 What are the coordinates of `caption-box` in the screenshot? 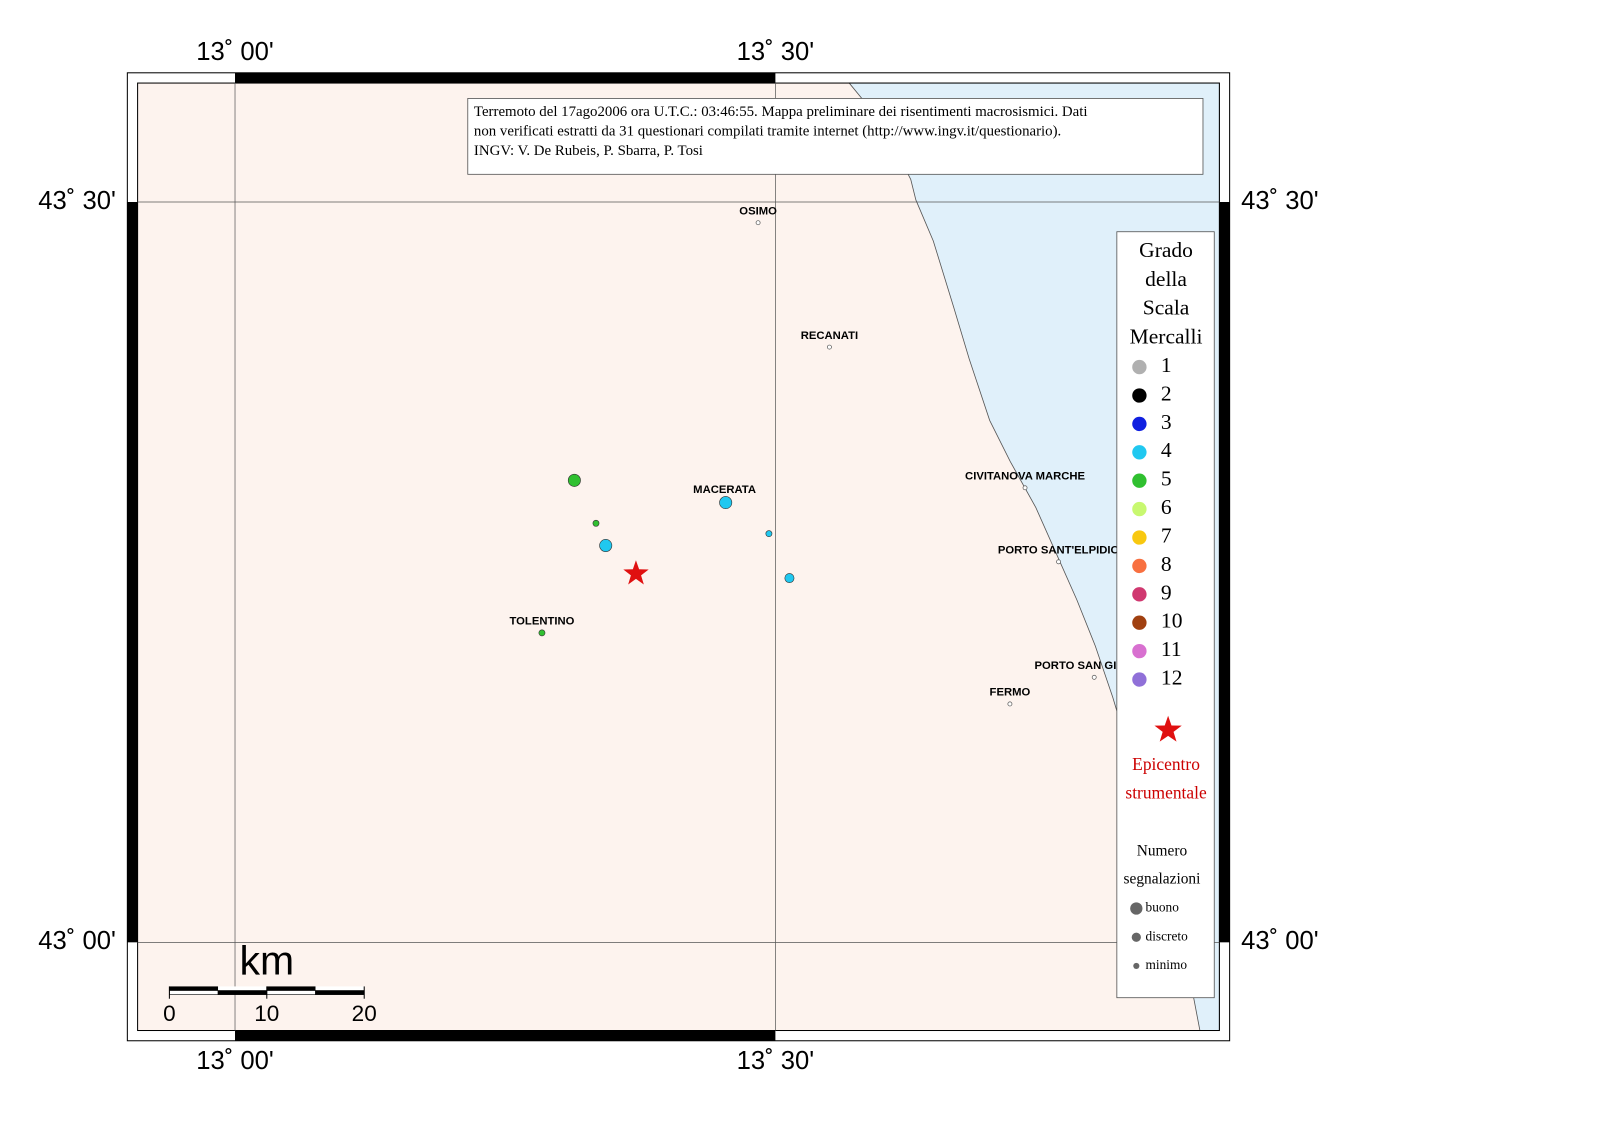 It's located at (835, 136).